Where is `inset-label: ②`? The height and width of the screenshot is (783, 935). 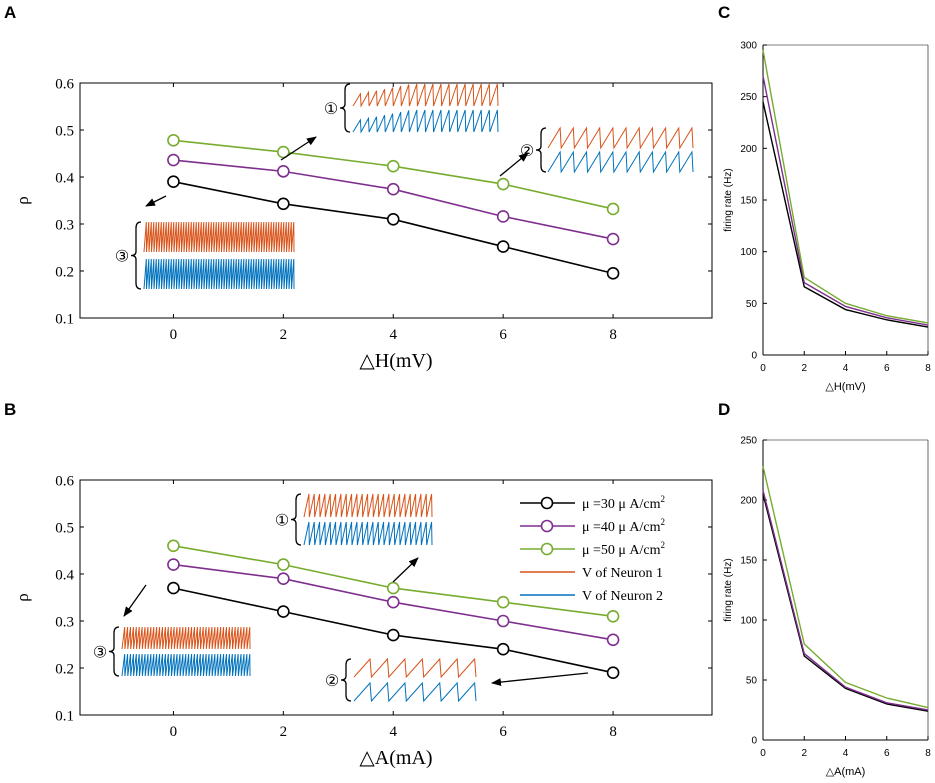
inset-label: ② is located at coordinates (332, 681).